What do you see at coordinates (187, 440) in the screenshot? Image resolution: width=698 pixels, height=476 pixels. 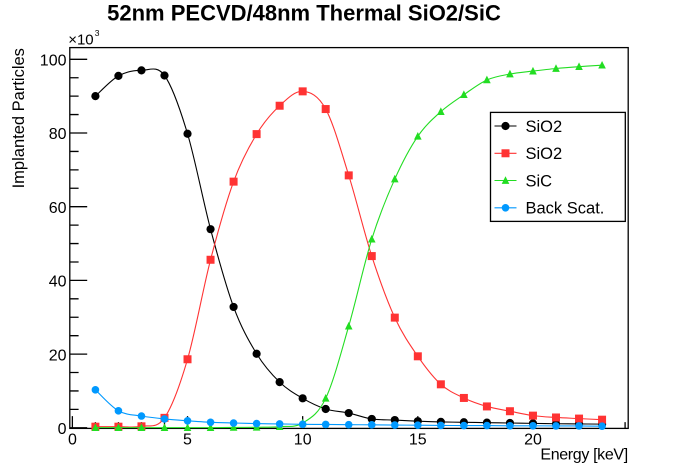 I see `svg-text: 5` at bounding box center [187, 440].